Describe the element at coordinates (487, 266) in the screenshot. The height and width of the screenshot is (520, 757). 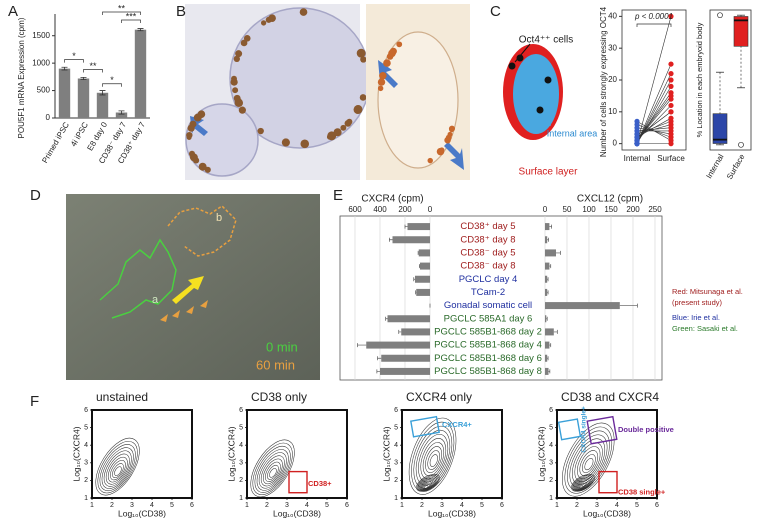
I see `category-label: CD38⁻ day 8` at that location.